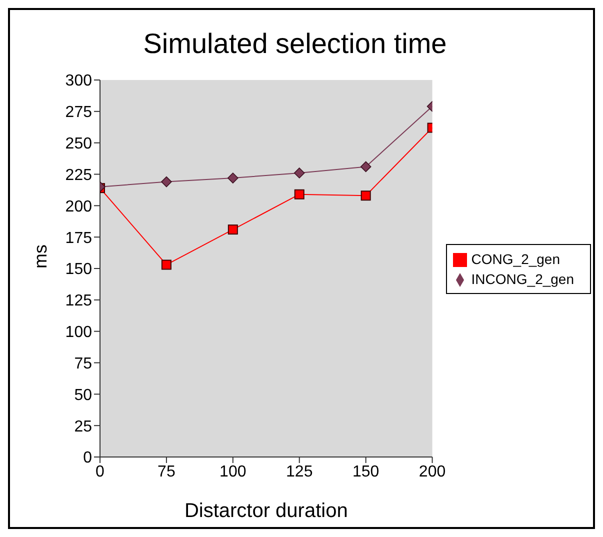 This screenshot has width=603, height=537. What do you see at coordinates (40, 256) in the screenshot?
I see `y-axis-title: ms` at bounding box center [40, 256].